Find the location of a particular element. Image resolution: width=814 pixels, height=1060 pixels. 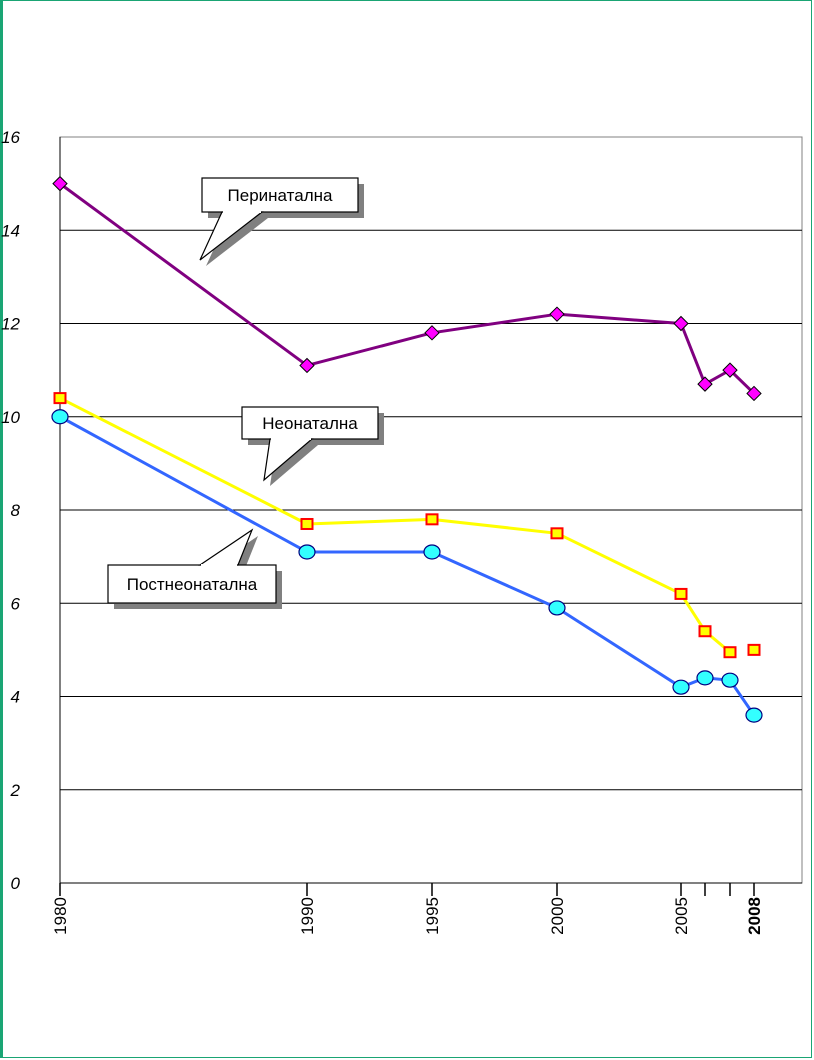

x-tick-label: 2005 is located at coordinates (681, 916).